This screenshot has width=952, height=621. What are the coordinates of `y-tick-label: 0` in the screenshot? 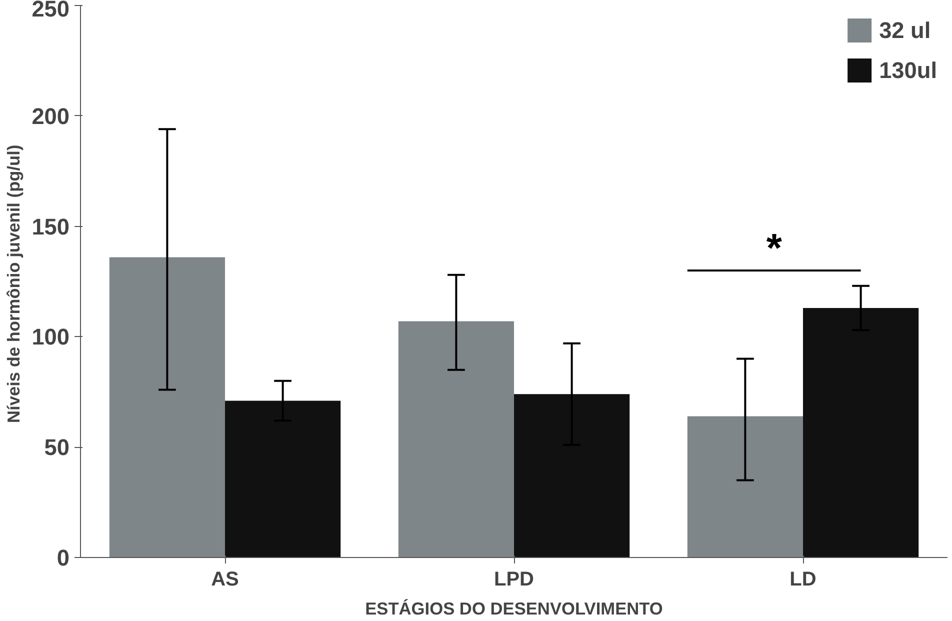 It's located at (63, 557).